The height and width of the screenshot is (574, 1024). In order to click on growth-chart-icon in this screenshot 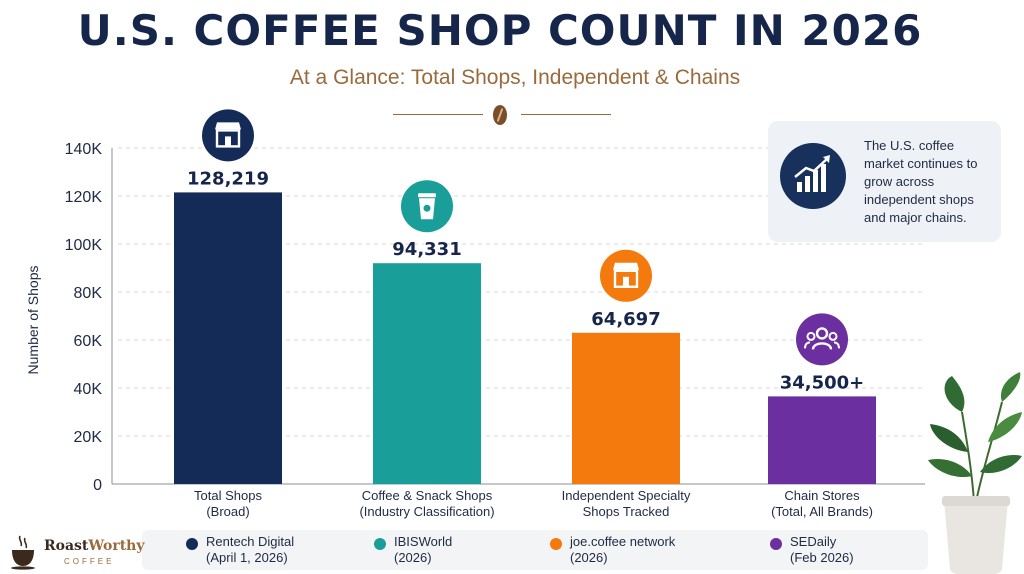, I will do `click(813, 176)`.